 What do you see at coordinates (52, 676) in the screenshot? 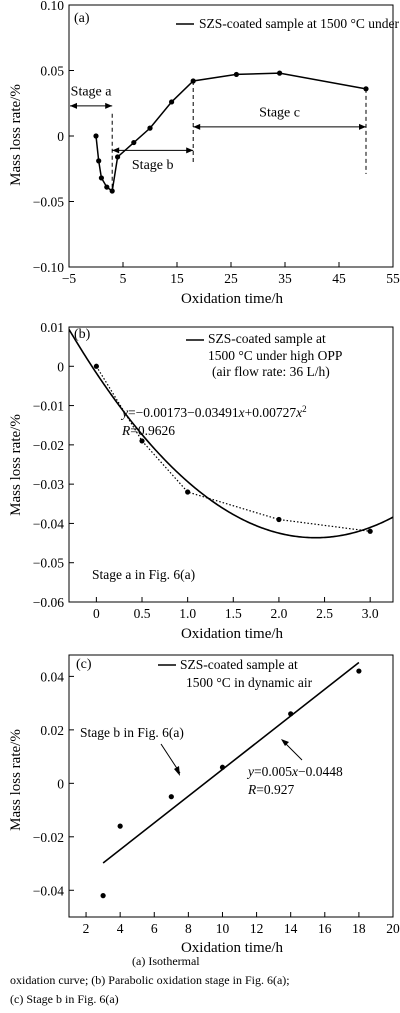
I see `y-tick-label: 0.04` at bounding box center [52, 676].